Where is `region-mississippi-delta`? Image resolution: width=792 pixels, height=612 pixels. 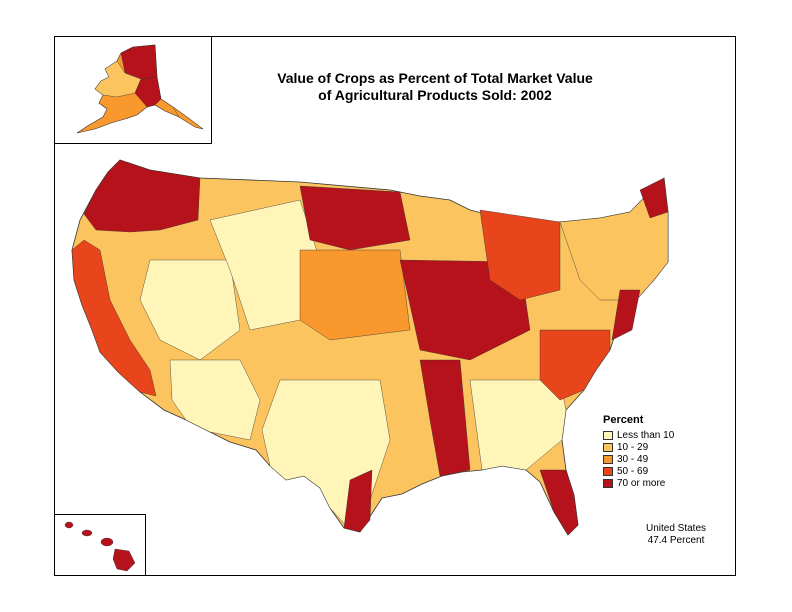 region-mississippi-delta is located at coordinates (445, 418).